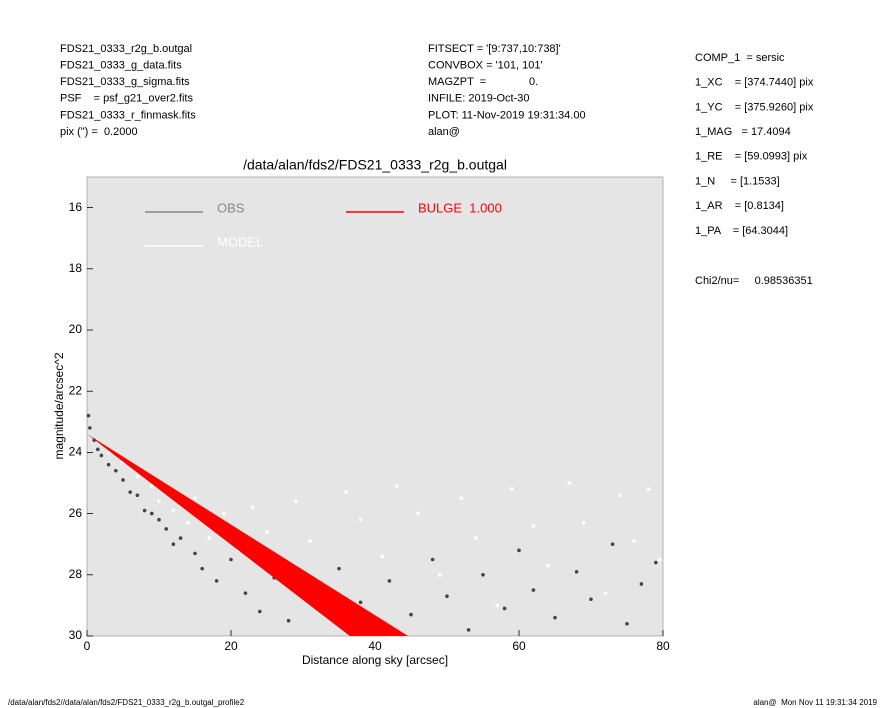 This screenshot has width=885, height=708. Describe the element at coordinates (126, 49) in the screenshot. I see `header-file: FDS21_0333_r2g_b.outgal` at that location.